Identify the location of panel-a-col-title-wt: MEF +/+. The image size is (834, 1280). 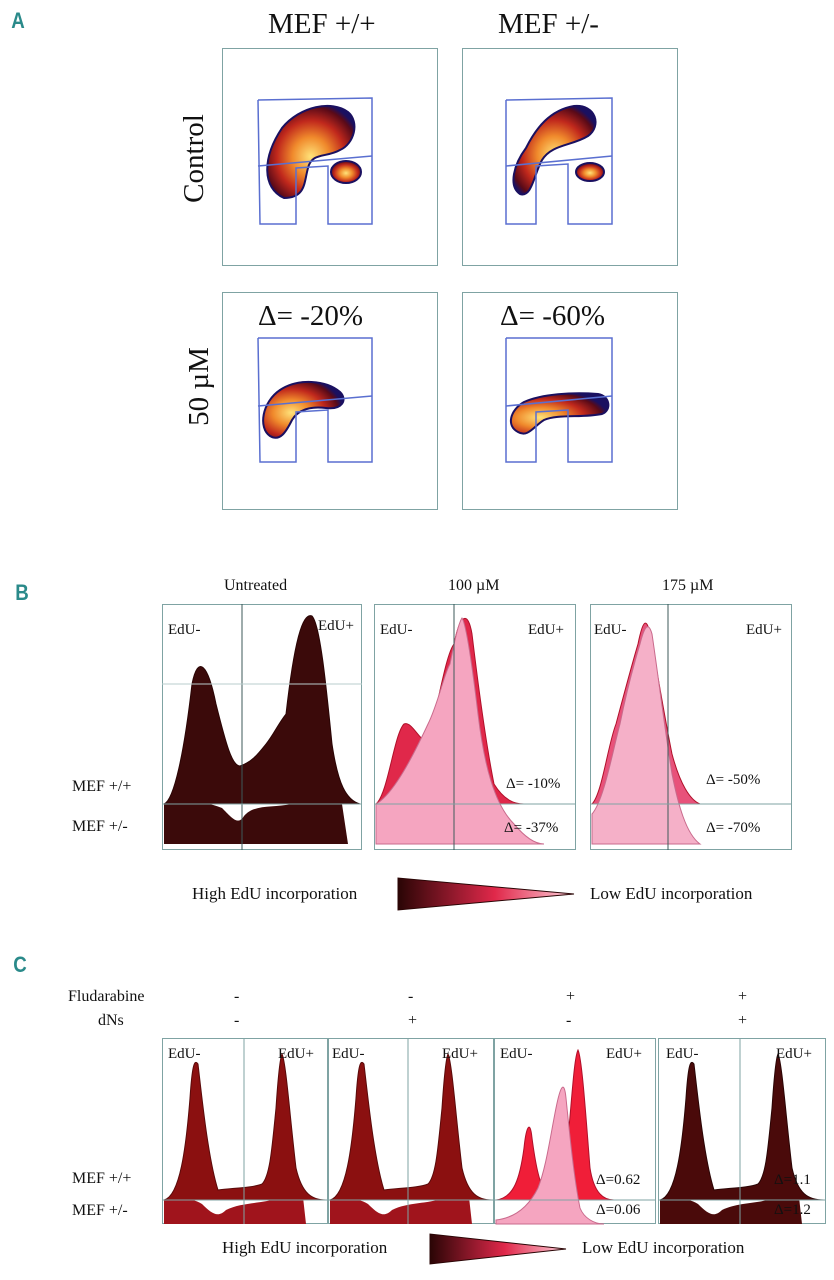
(322, 24).